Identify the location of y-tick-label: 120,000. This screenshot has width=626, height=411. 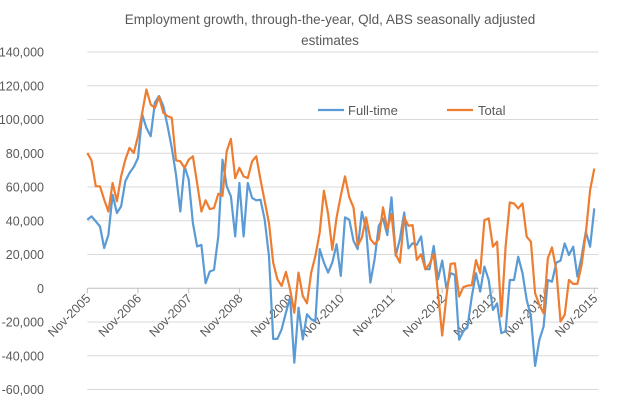
(22, 86).